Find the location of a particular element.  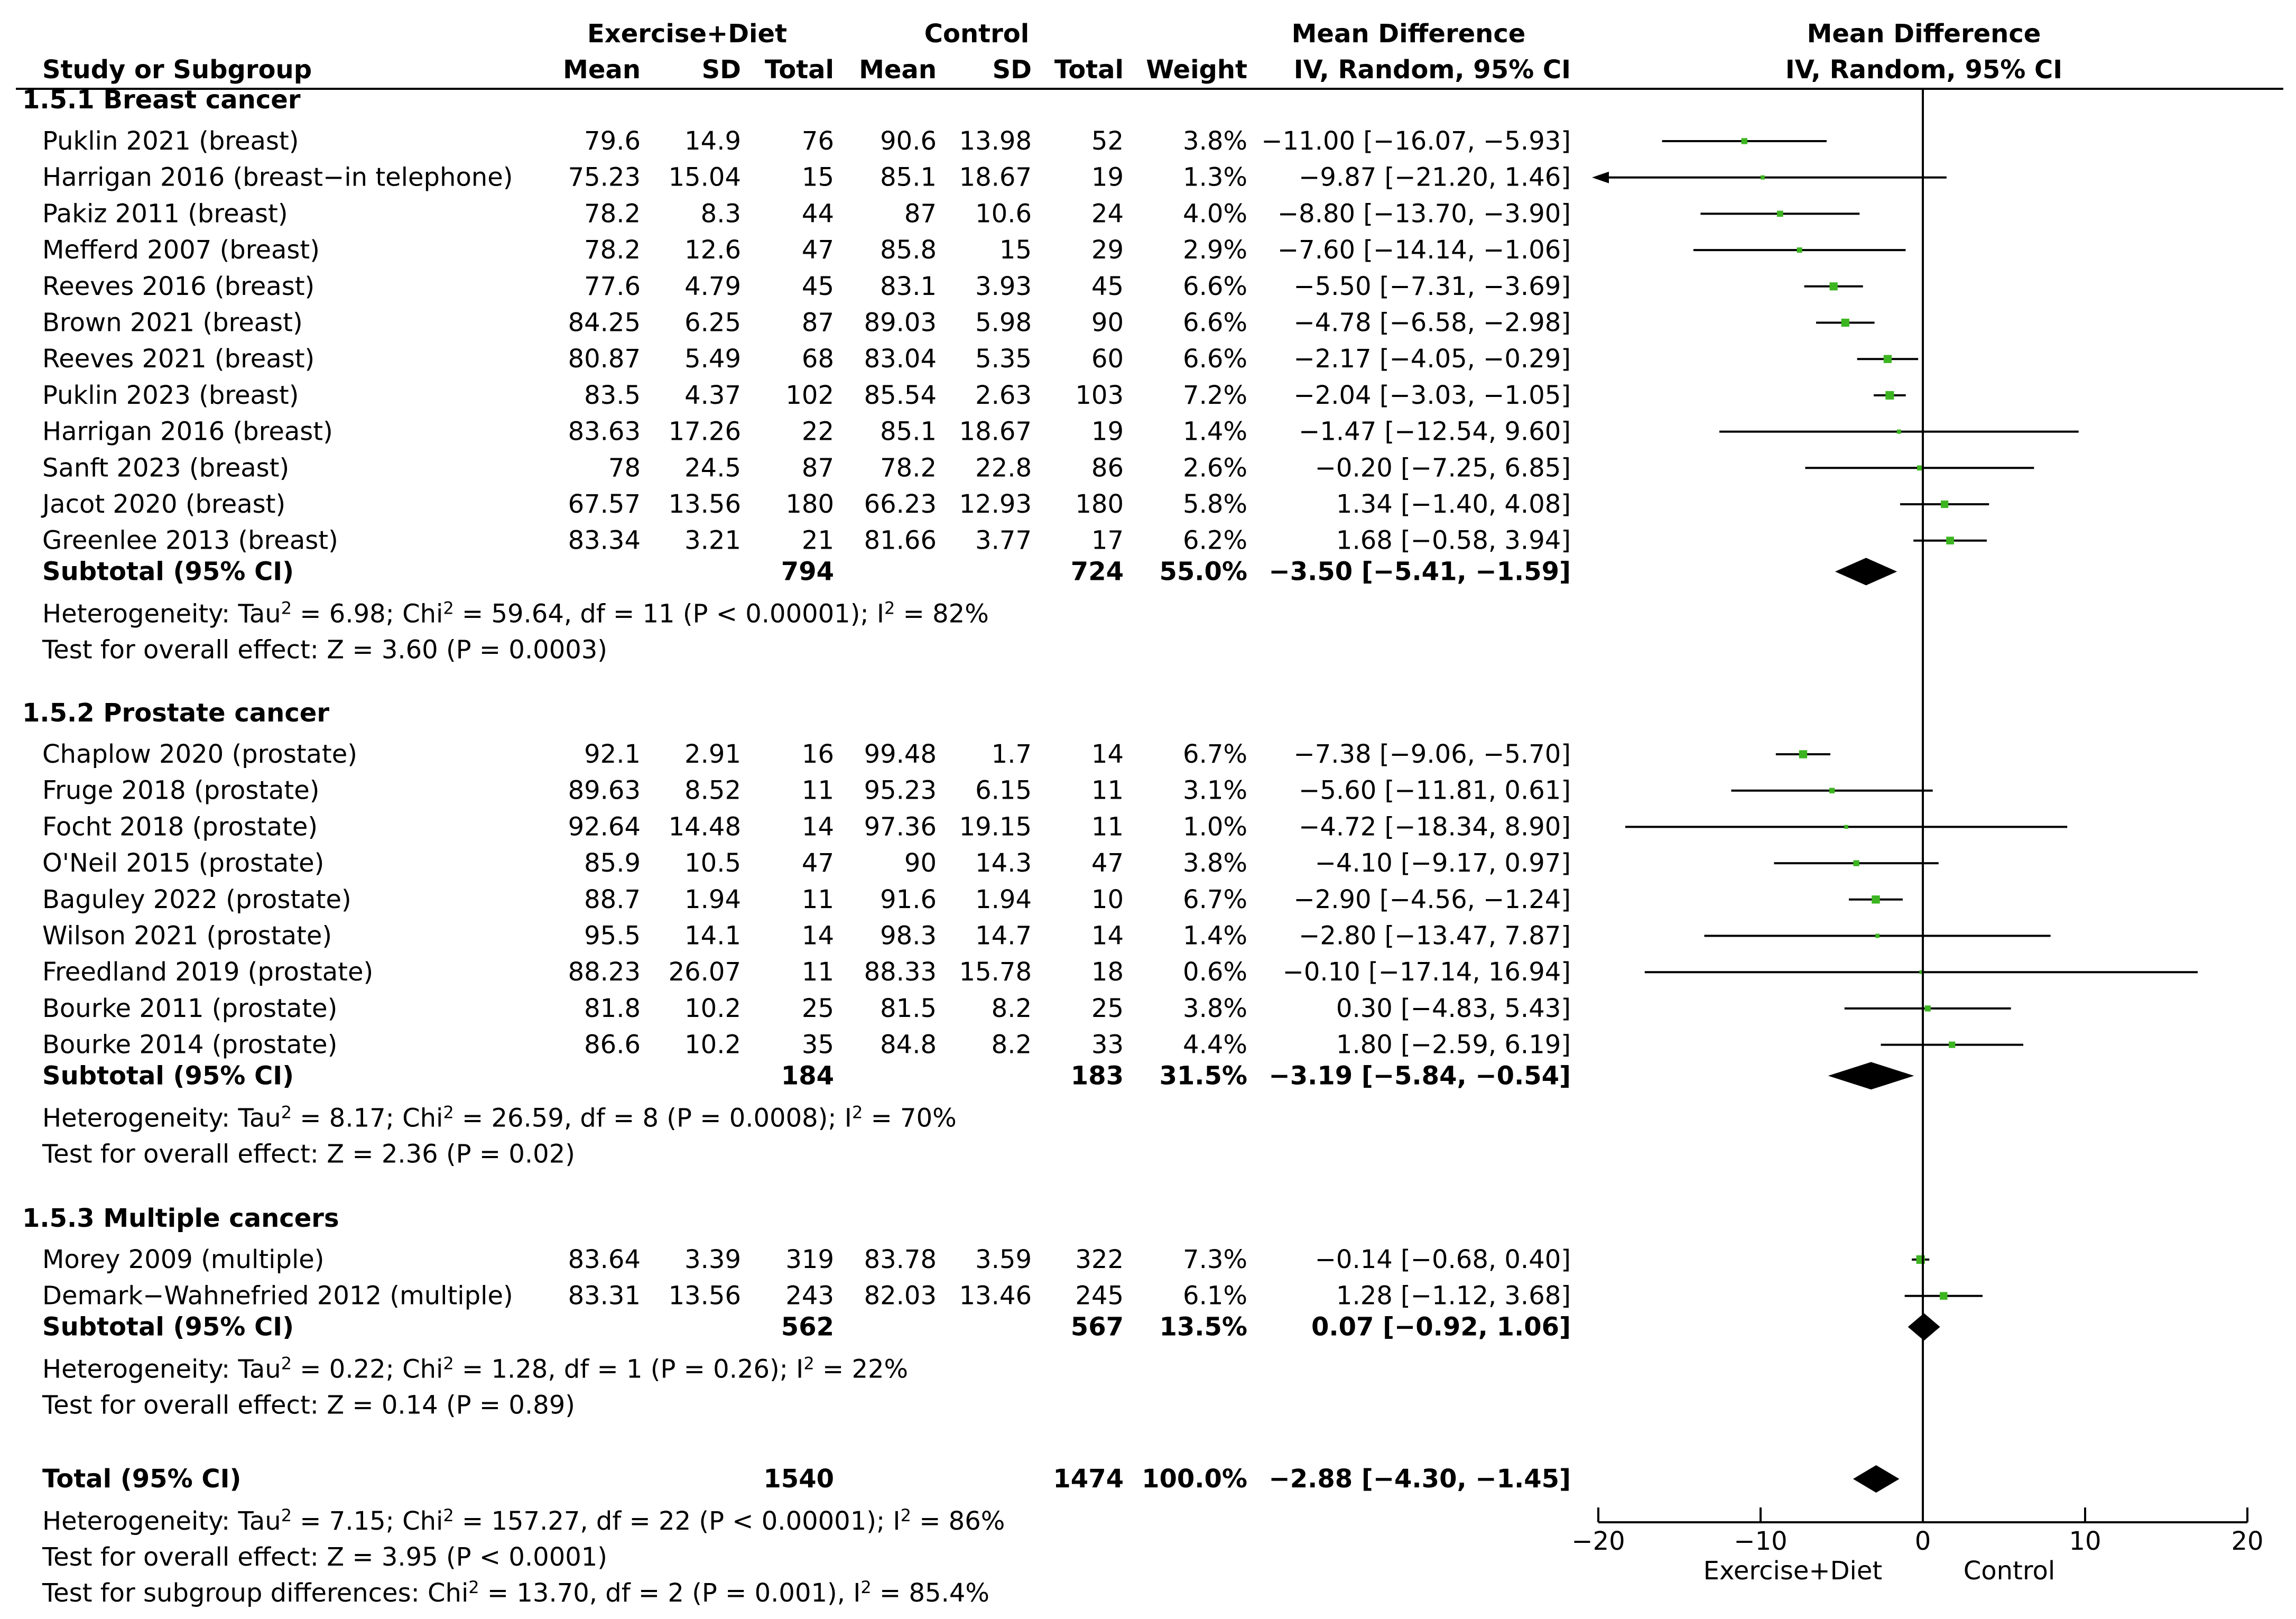

study-total1: 44 is located at coordinates (818, 213).